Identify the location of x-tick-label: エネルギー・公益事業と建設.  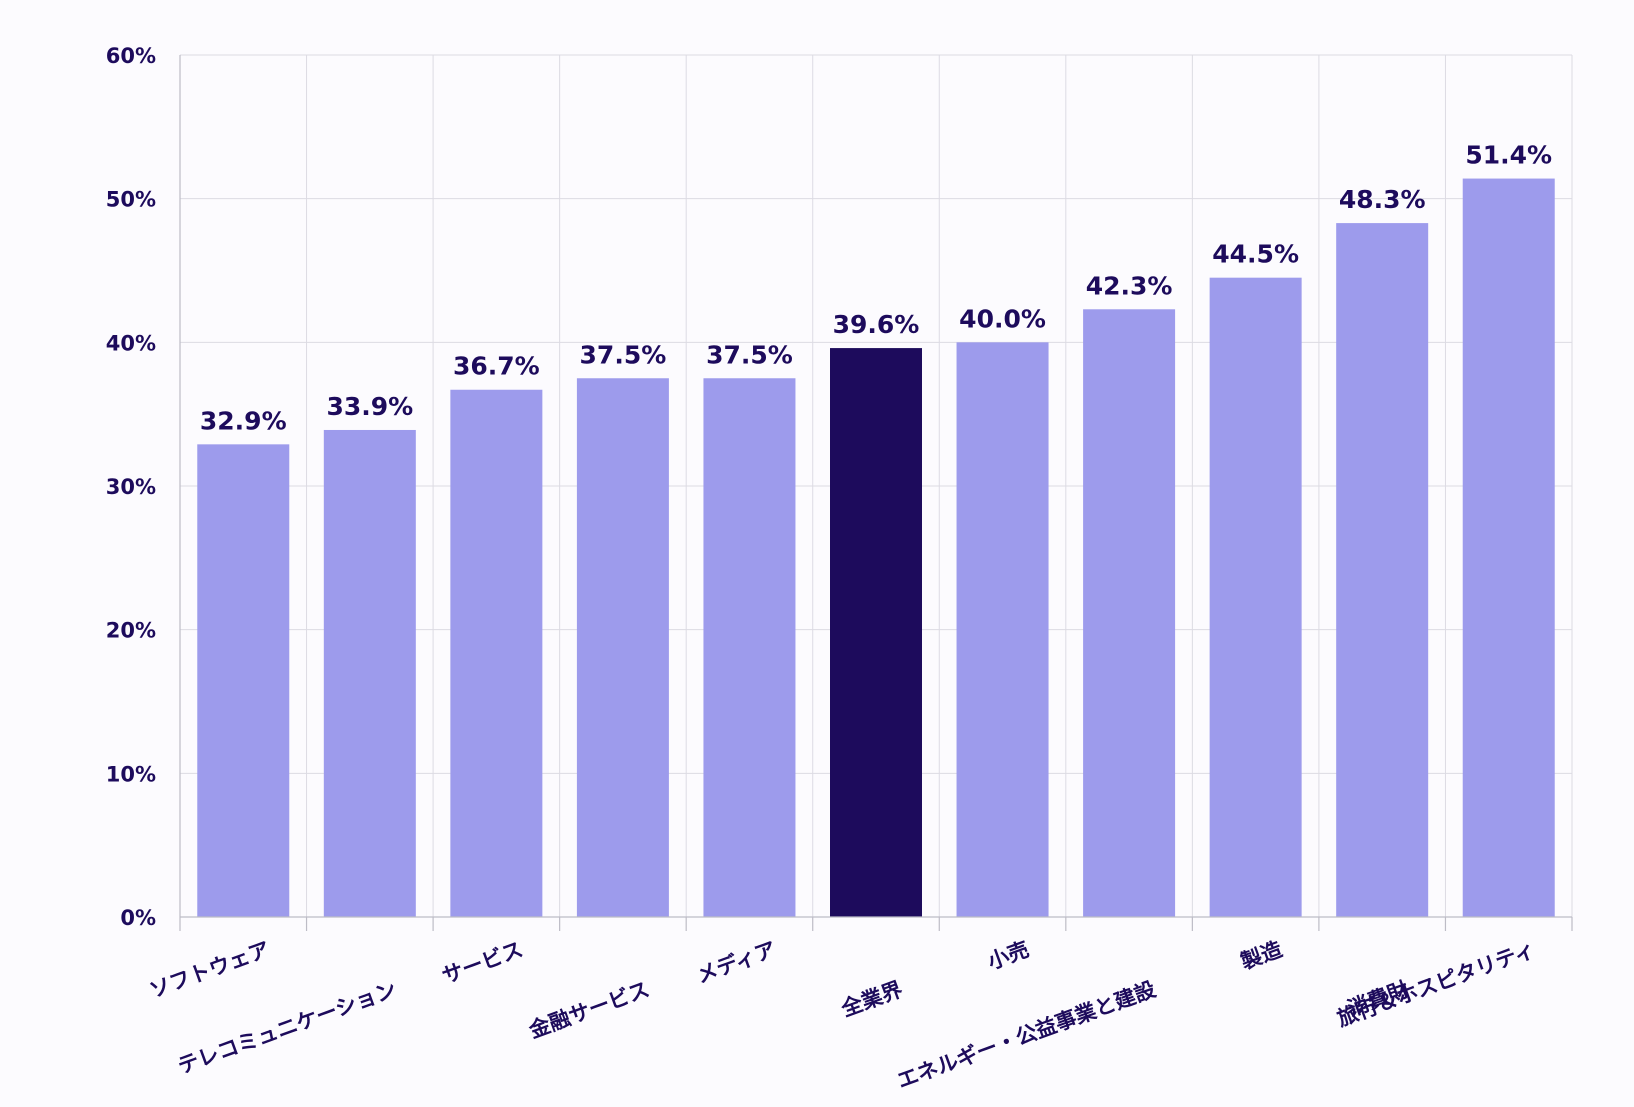
(1027, 1035).